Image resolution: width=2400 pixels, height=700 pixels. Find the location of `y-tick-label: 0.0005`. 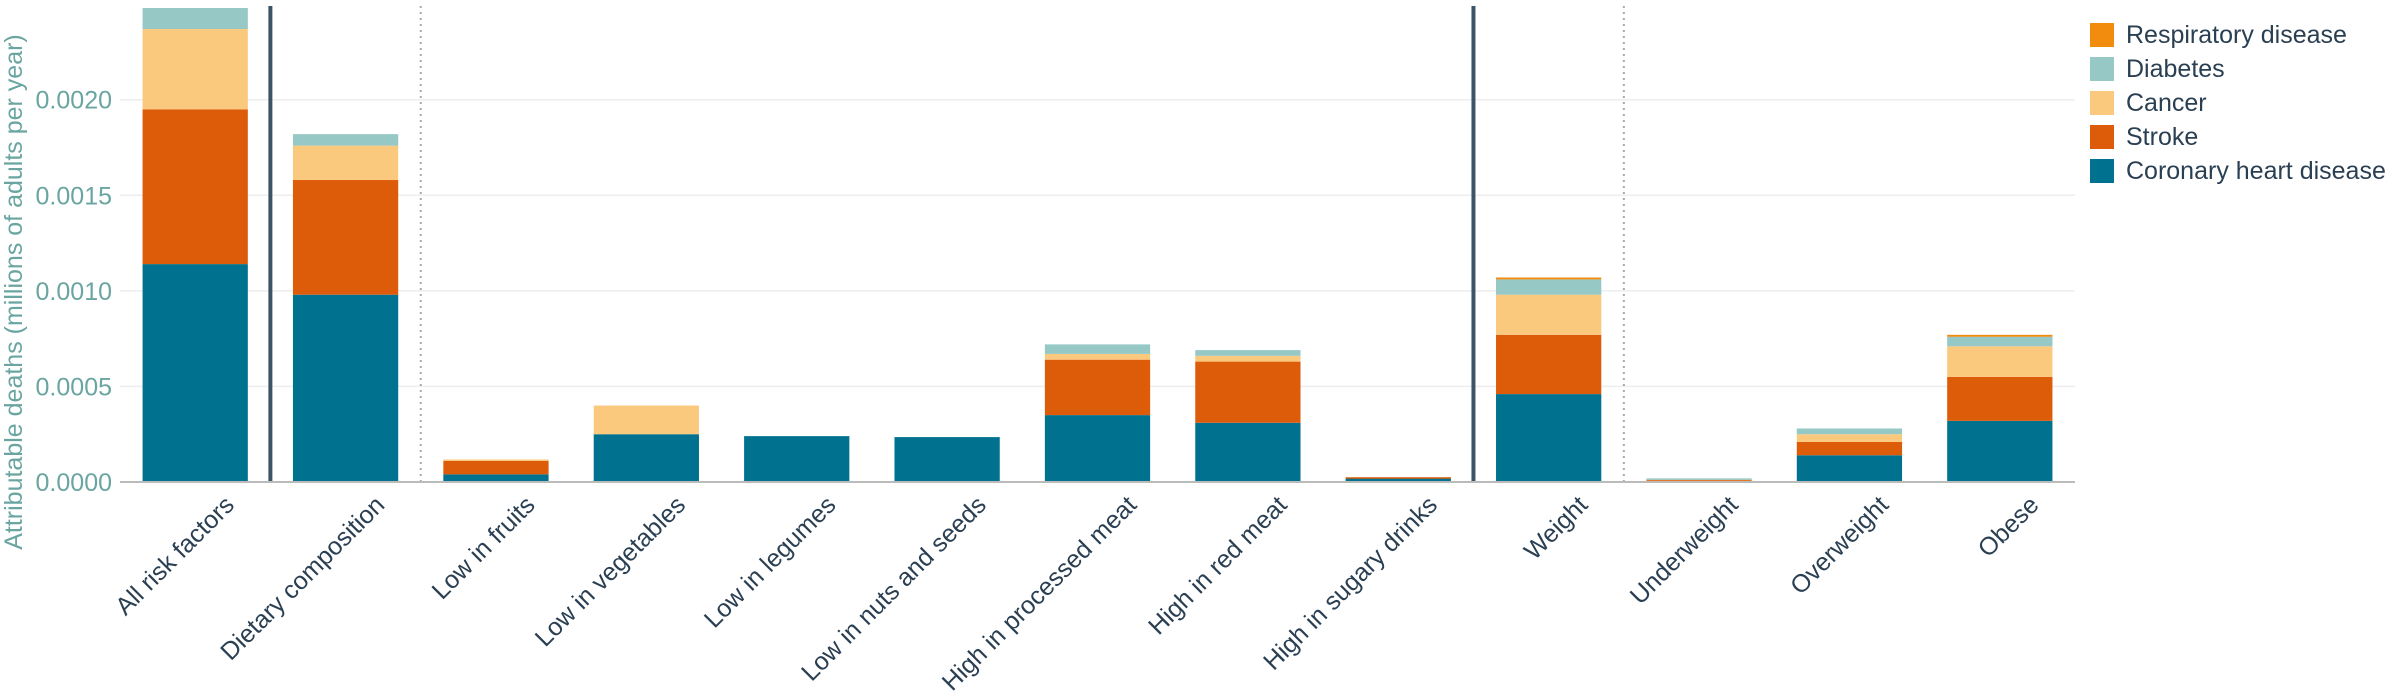

y-tick-label: 0.0005 is located at coordinates (74, 387).